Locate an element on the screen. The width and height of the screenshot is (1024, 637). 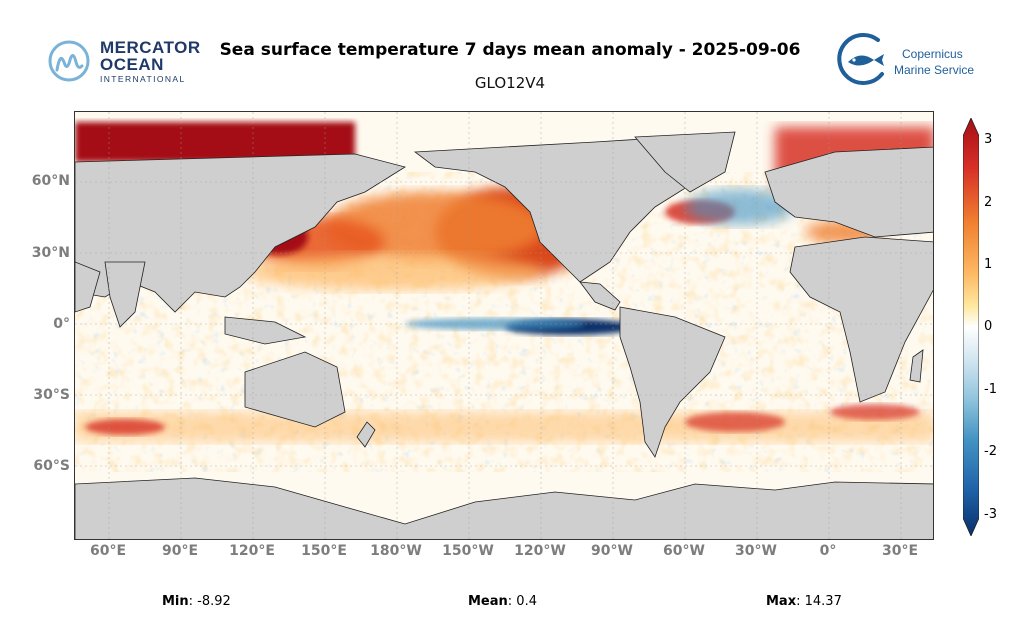
south-america-landmass is located at coordinates (672, 382).